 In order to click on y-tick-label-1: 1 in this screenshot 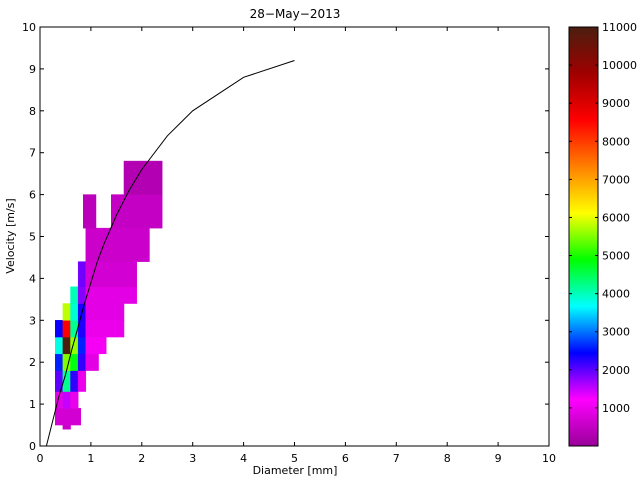, I will do `click(32, 404)`.